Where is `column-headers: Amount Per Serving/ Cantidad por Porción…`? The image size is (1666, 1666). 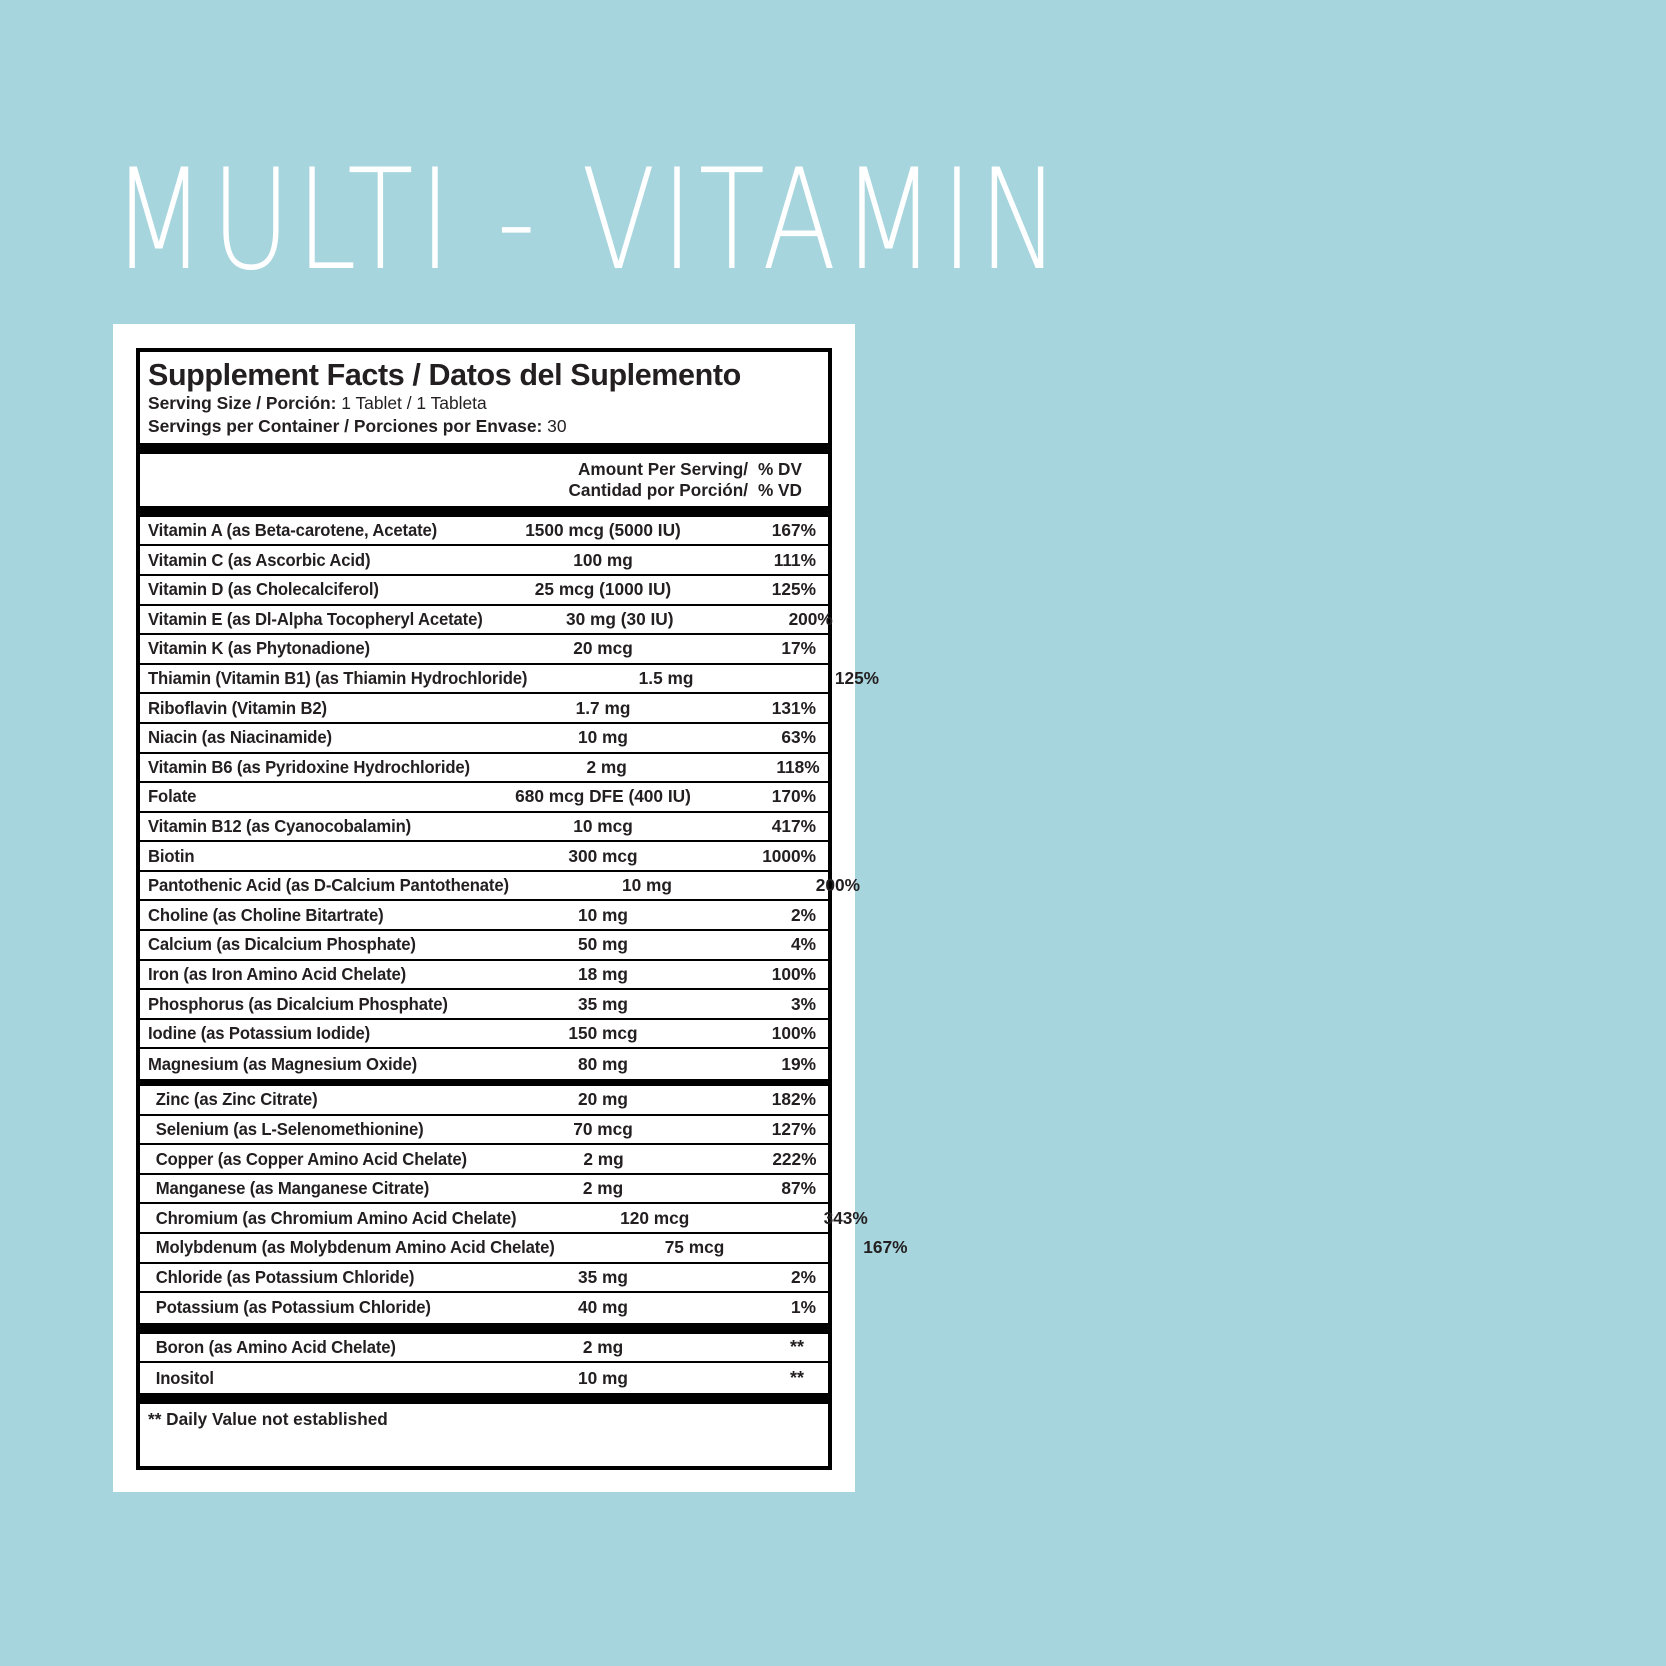 column-headers: Amount Per Serving/ Cantidad por Porción… is located at coordinates (484, 480).